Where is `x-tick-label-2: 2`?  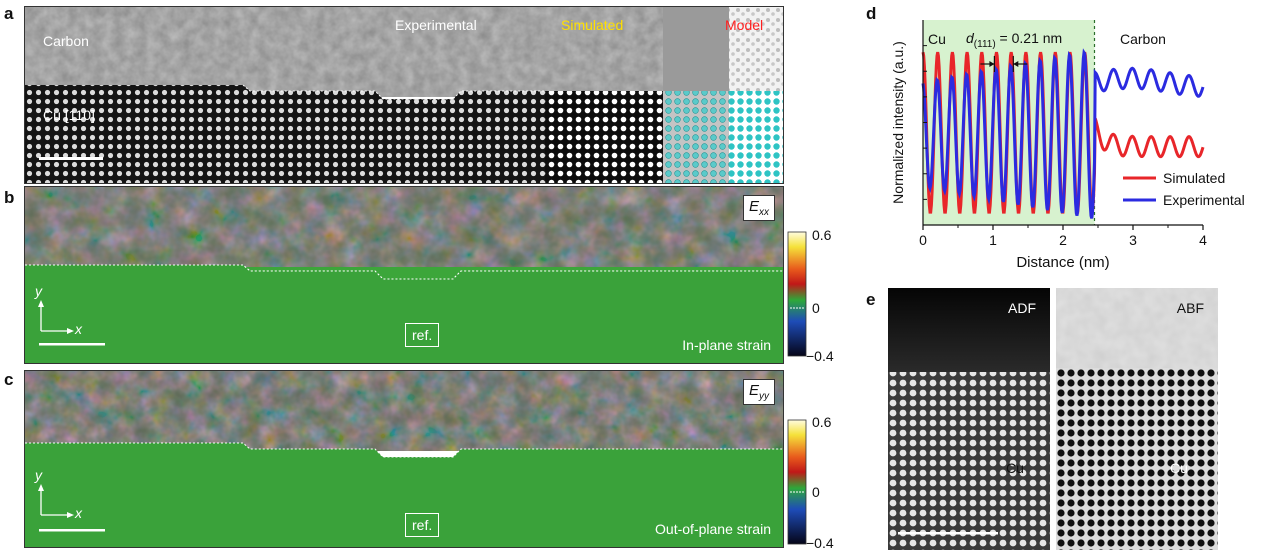
x-tick-label-2: 2 is located at coordinates (1063, 240).